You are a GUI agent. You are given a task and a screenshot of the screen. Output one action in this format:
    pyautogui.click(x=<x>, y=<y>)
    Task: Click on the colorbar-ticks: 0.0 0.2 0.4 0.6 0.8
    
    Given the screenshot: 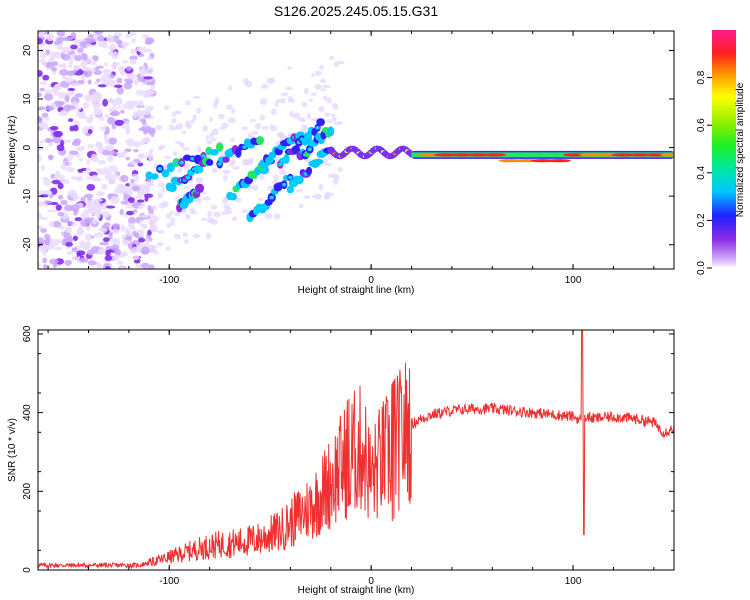 What is the action you would take?
    pyautogui.click(x=704, y=172)
    